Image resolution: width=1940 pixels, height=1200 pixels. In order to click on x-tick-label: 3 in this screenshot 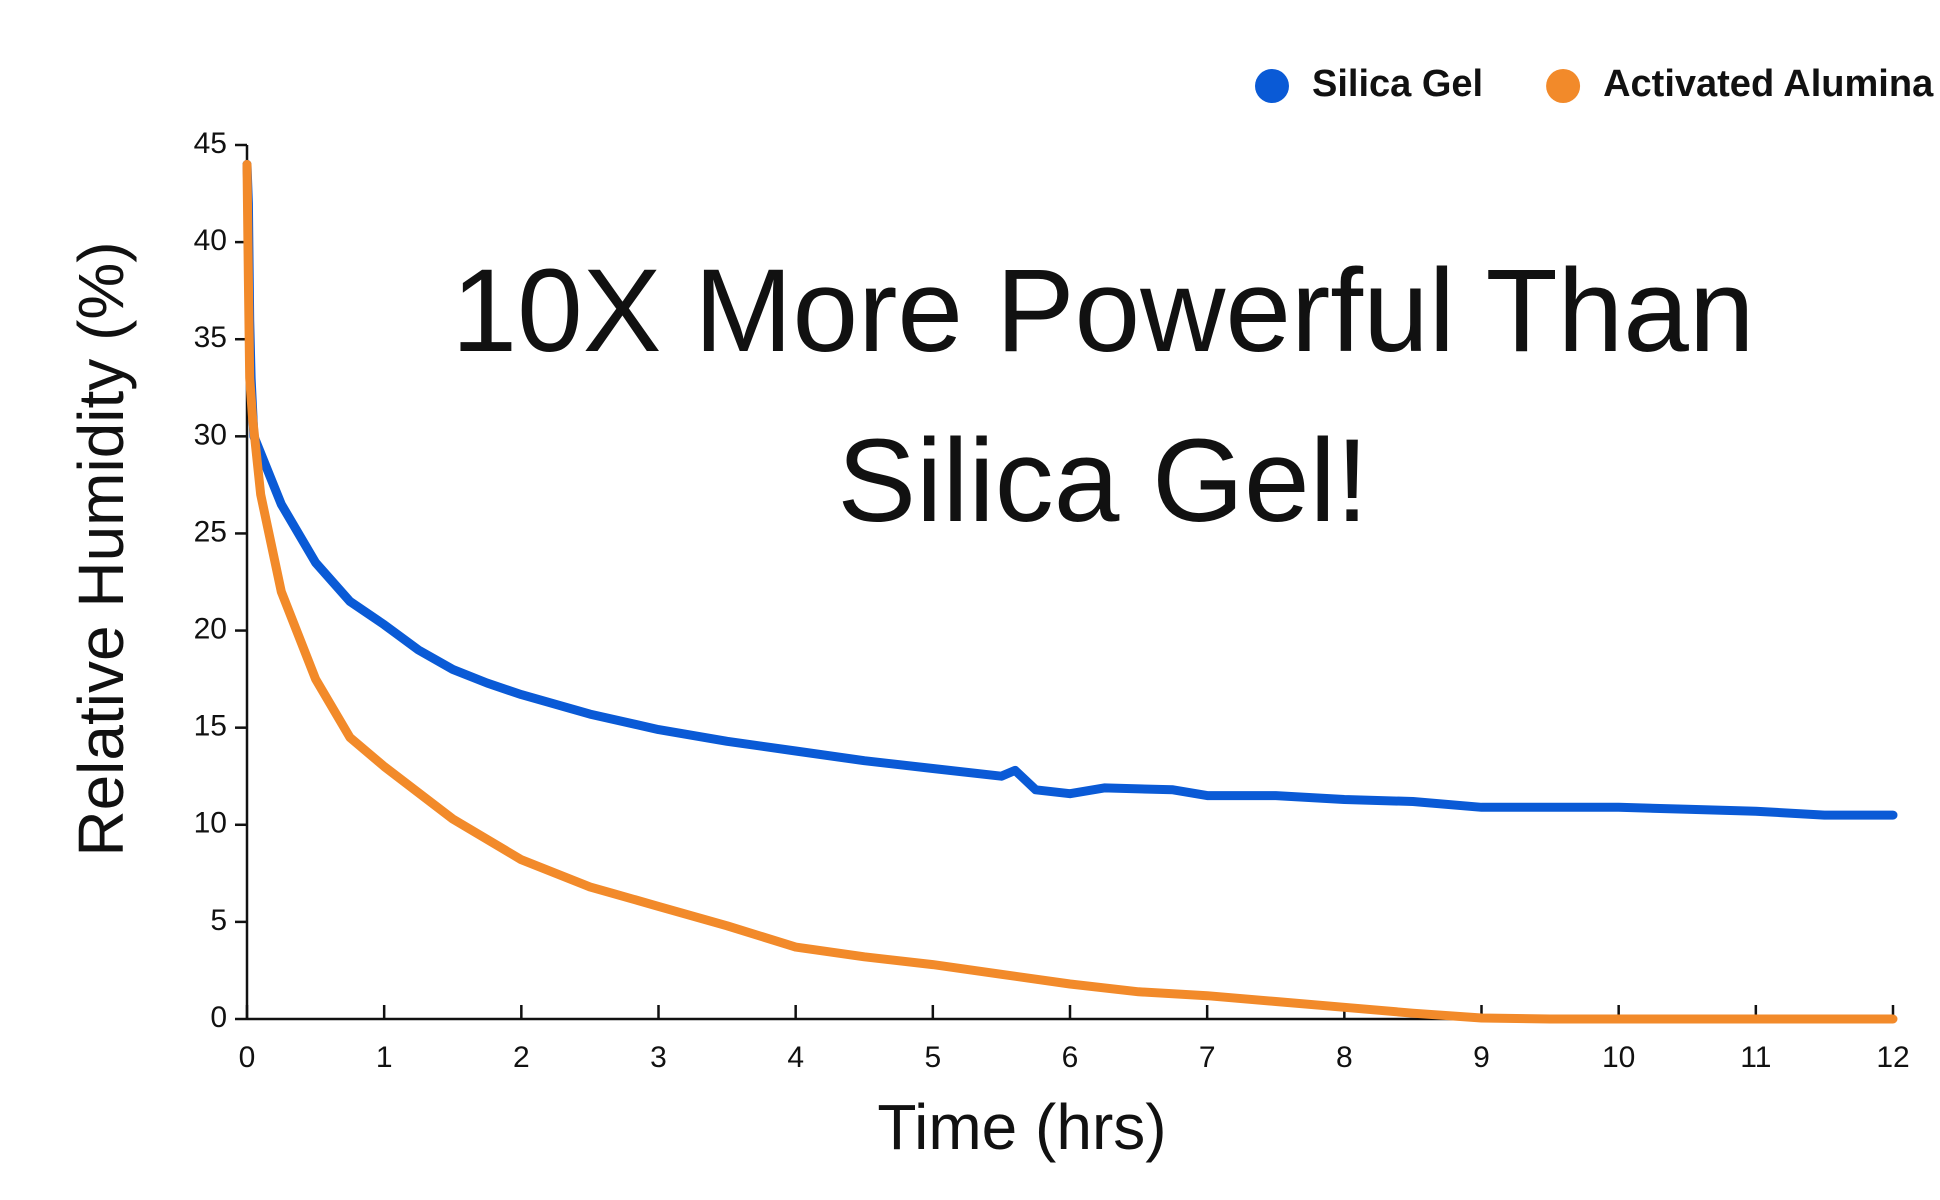, I will do `click(658, 1057)`.